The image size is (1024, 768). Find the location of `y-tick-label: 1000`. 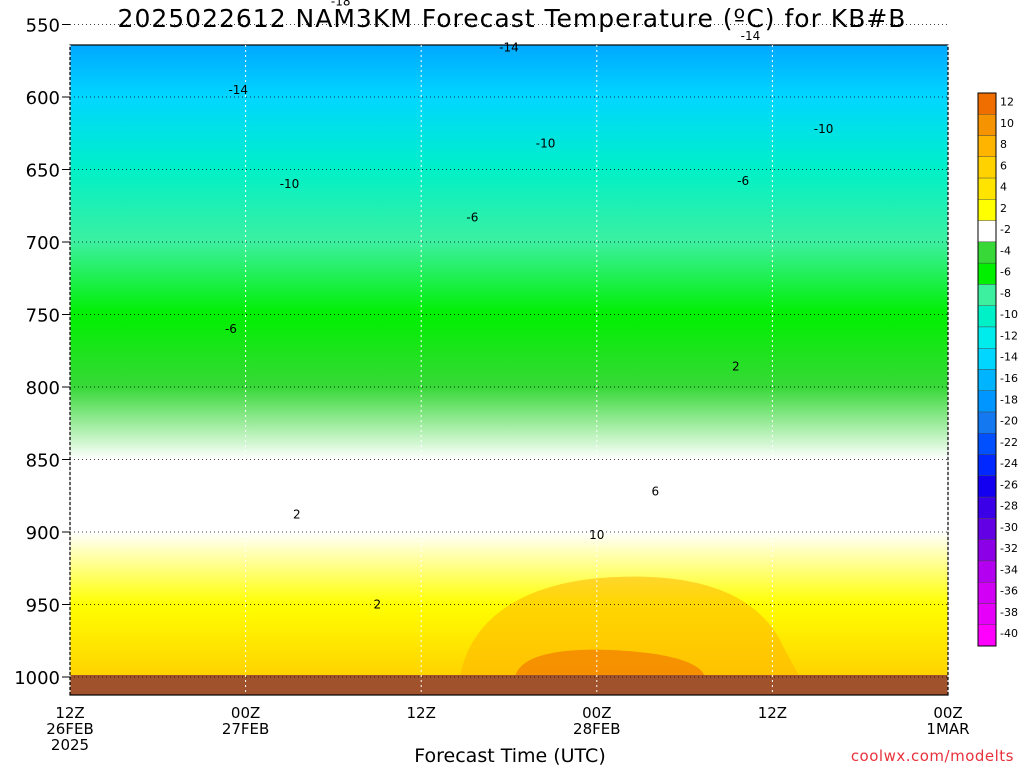

y-tick-label: 1000 is located at coordinates (37, 678).